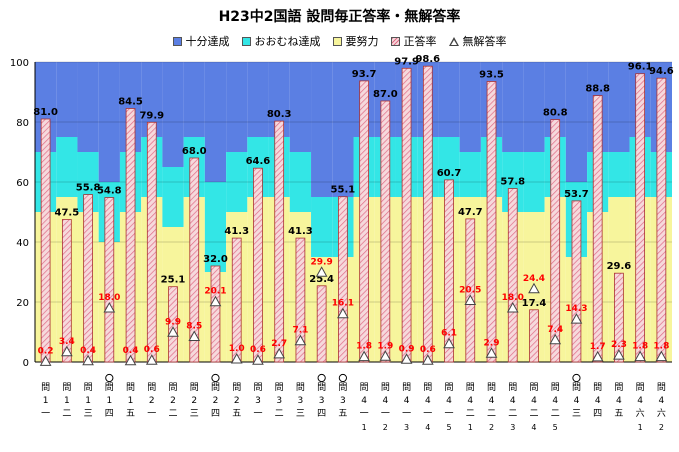 This screenshot has height=452, width=679. What do you see at coordinates (492, 343) in the screenshot?
I see `data-label-noanswer: 2.9` at bounding box center [492, 343].